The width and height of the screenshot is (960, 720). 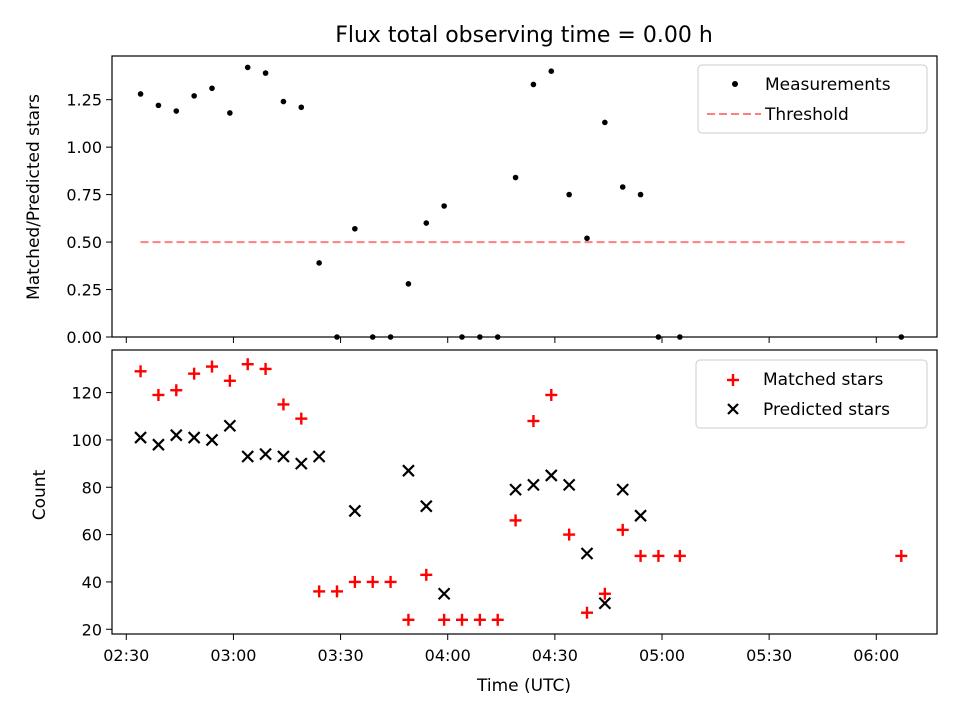 What do you see at coordinates (523, 686) in the screenshot?
I see `x-axis-label: Time (UTC)` at bounding box center [523, 686].